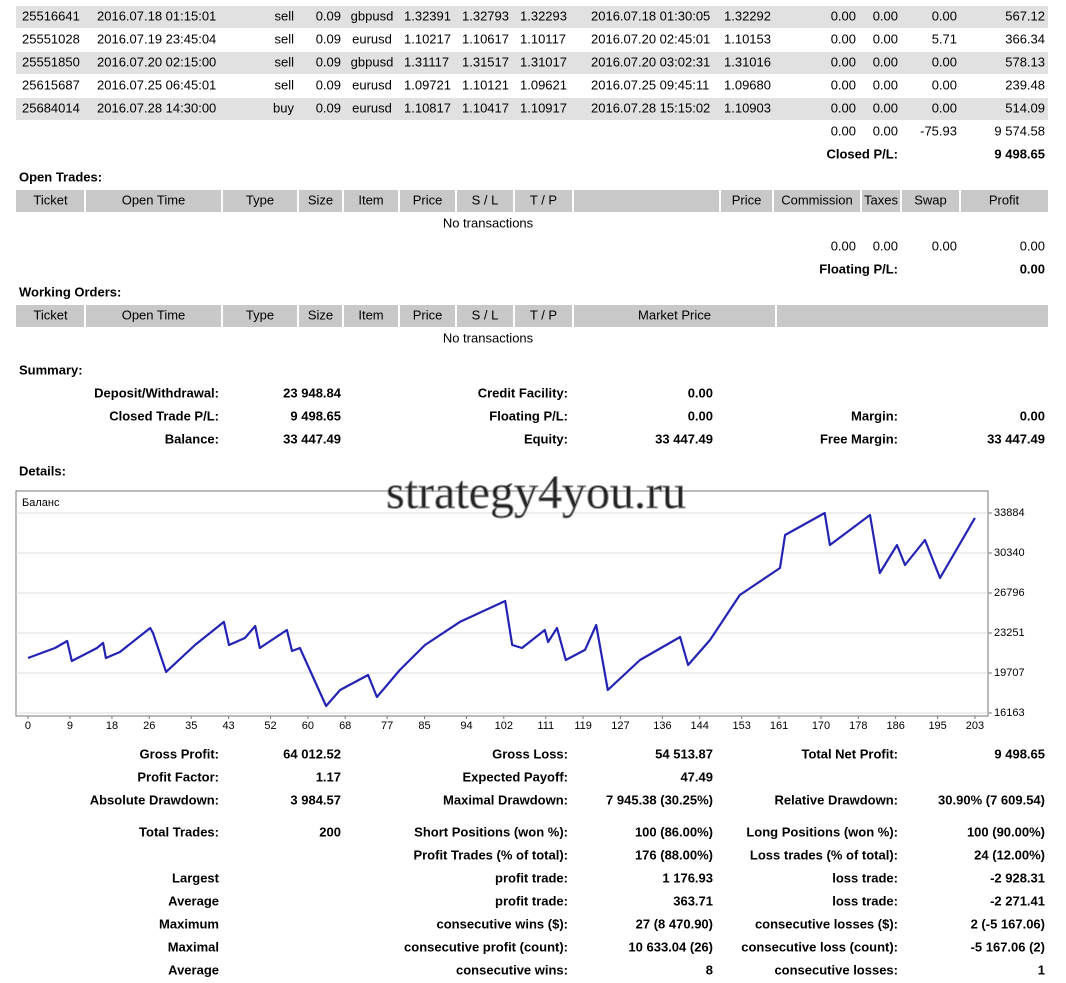 The height and width of the screenshot is (983, 1066). I want to click on x-tick-label: 111, so click(545, 726).